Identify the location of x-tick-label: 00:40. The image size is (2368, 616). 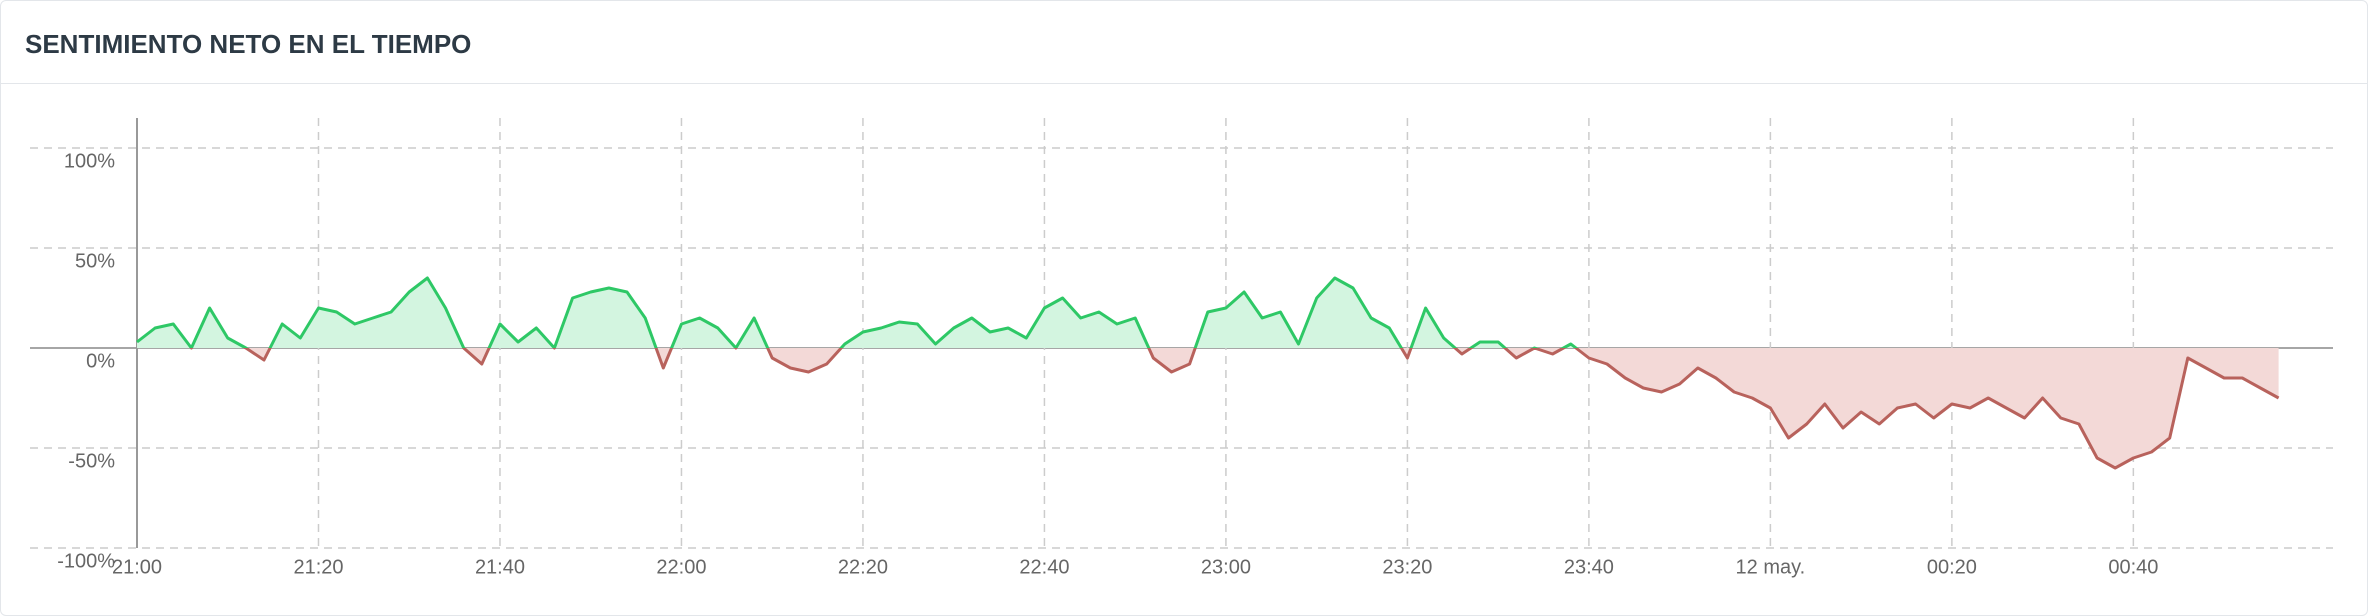
(2133, 567).